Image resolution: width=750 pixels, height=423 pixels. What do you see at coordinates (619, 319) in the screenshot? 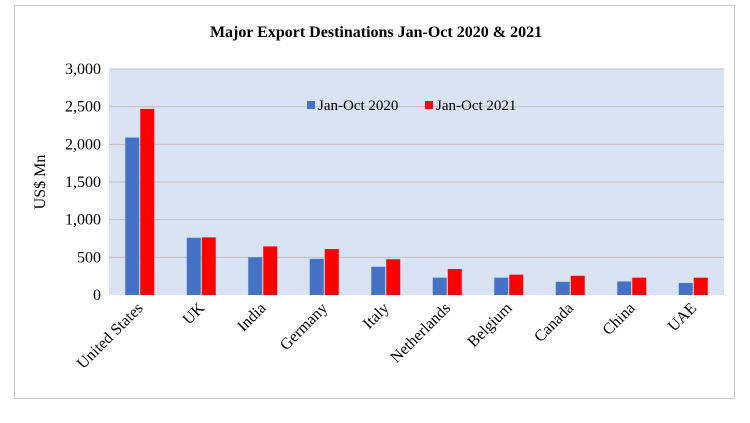
I see `x-category-label: China` at bounding box center [619, 319].